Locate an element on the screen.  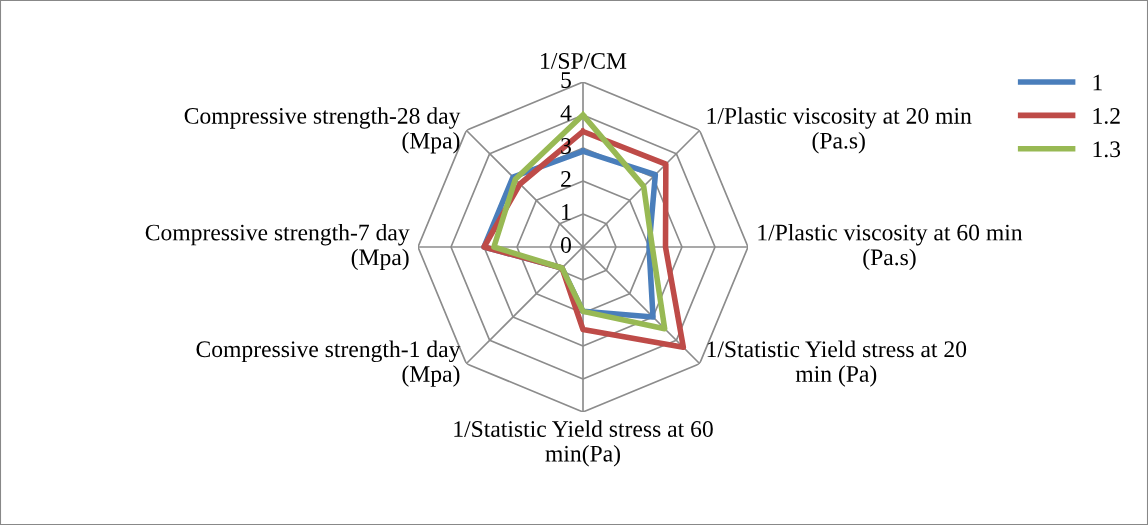
spoke-label: 1/Statistic Yield stress at 60 min(Pa) is located at coordinates (583, 443).